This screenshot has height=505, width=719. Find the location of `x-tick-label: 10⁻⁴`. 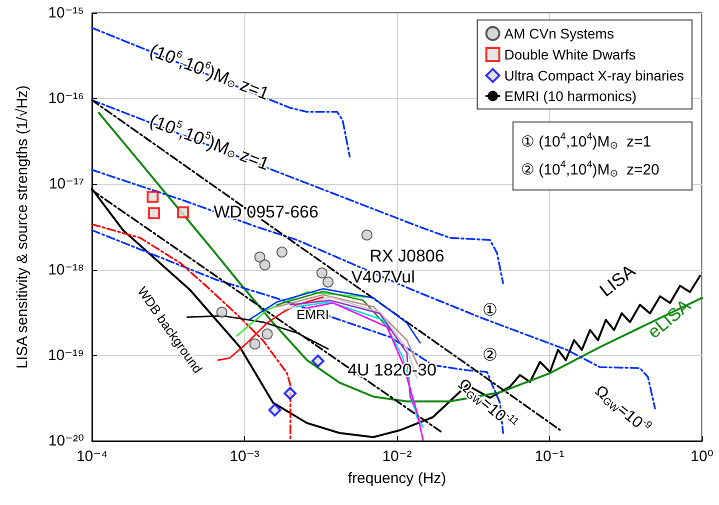

x-tick-label: 10⁻⁴ is located at coordinates (92, 456).